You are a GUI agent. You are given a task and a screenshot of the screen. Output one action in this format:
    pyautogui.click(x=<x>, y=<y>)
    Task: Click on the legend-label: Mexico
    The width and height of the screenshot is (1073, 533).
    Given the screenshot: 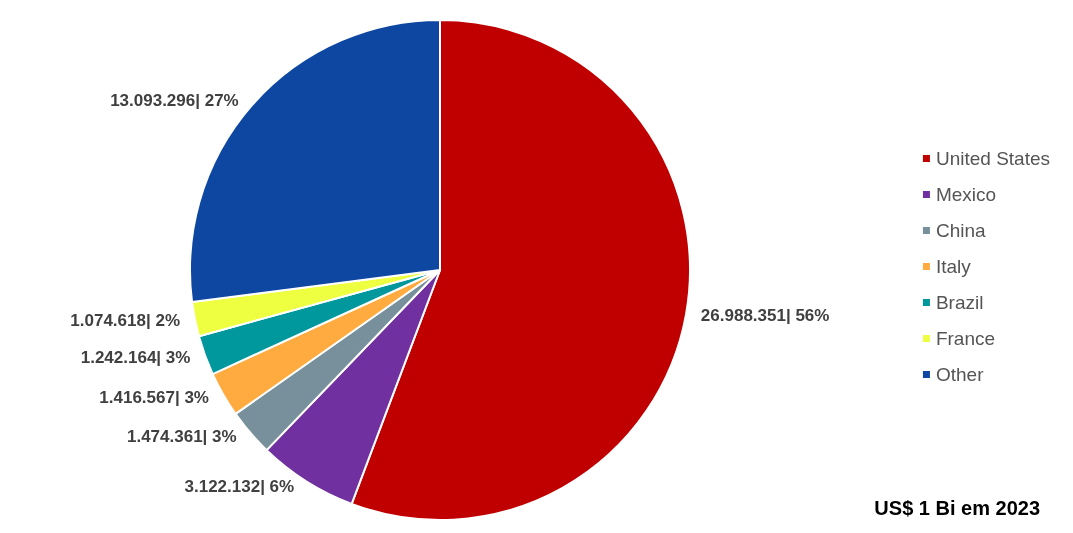 What is the action you would take?
    pyautogui.click(x=966, y=194)
    